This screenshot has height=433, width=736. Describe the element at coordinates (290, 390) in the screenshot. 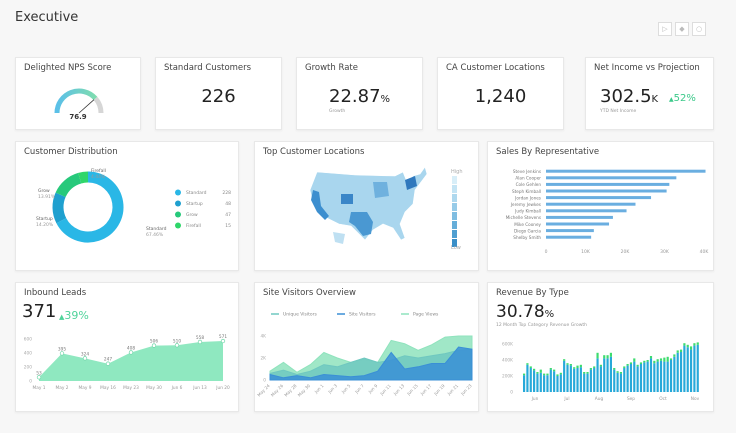

I see `x-tick: May 28` at that location.